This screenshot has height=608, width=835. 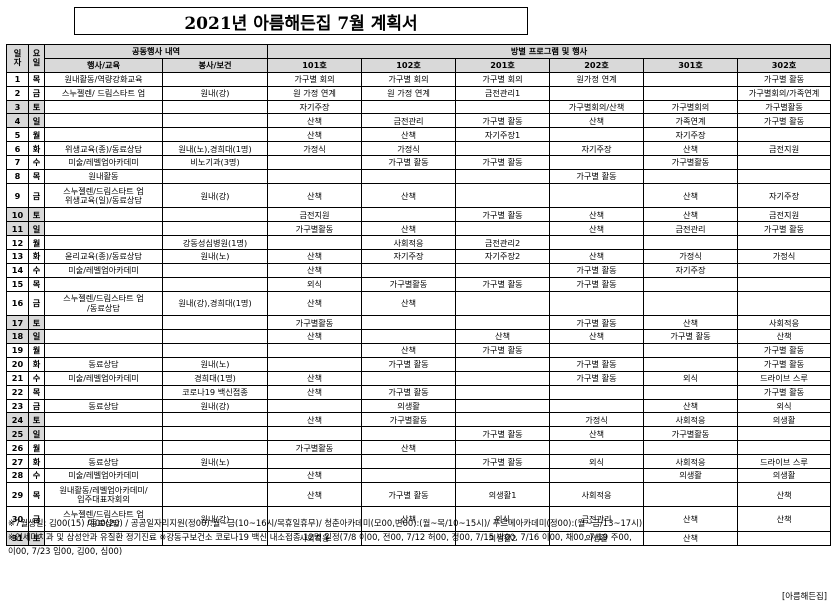 What do you see at coordinates (597, 65) in the screenshot?
I see `room-header: 202호` at bounding box center [597, 65].